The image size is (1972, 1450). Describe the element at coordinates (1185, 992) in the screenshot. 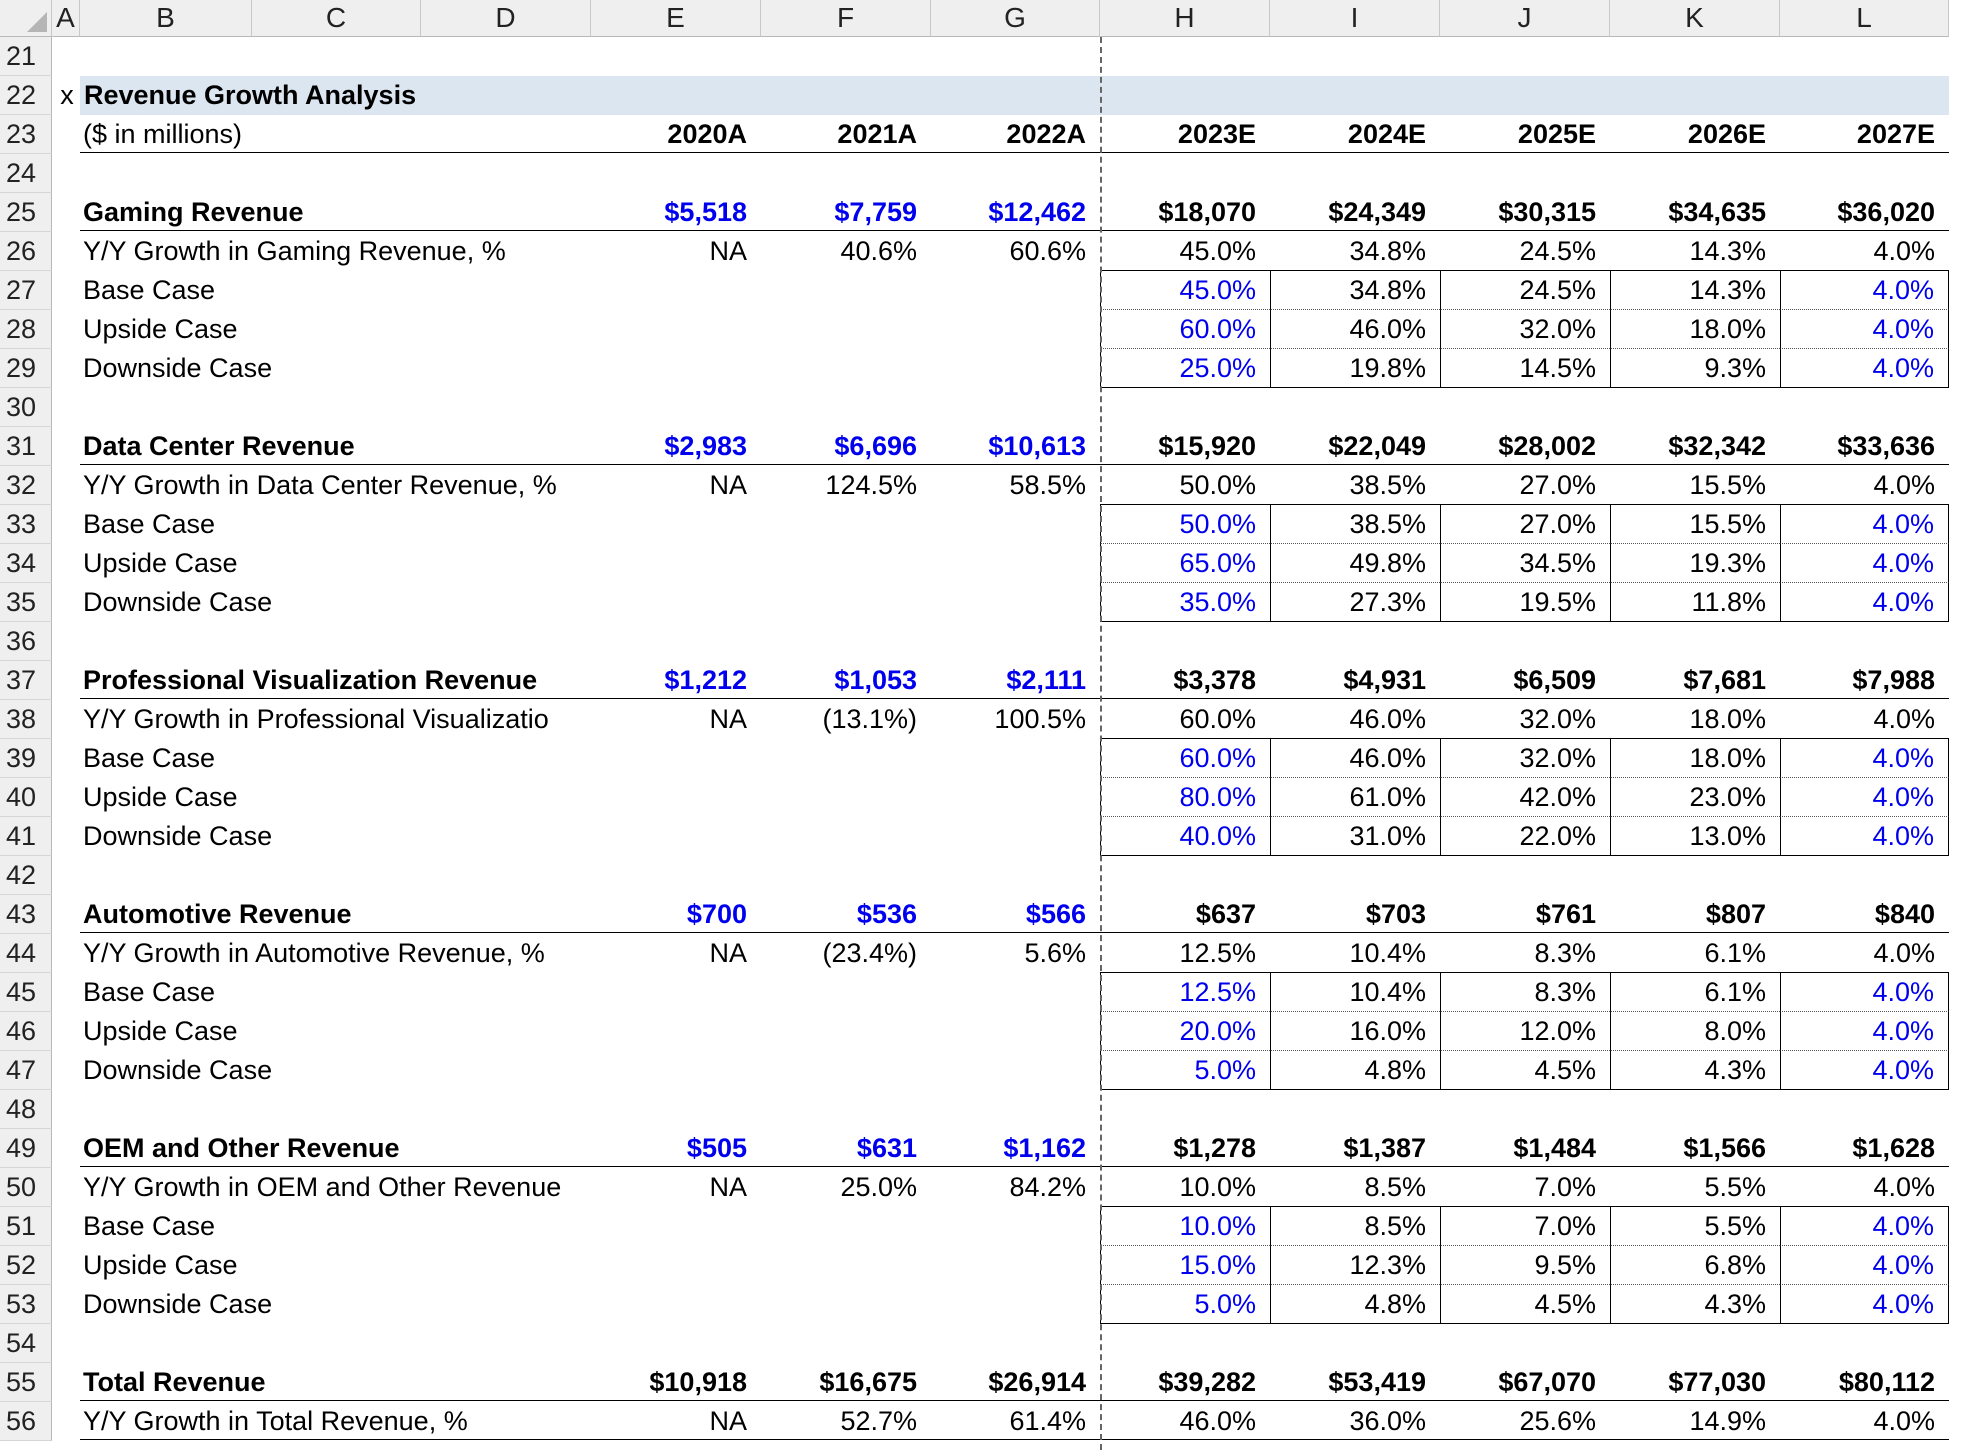

I see `base-case-value: 12.5%` at that location.